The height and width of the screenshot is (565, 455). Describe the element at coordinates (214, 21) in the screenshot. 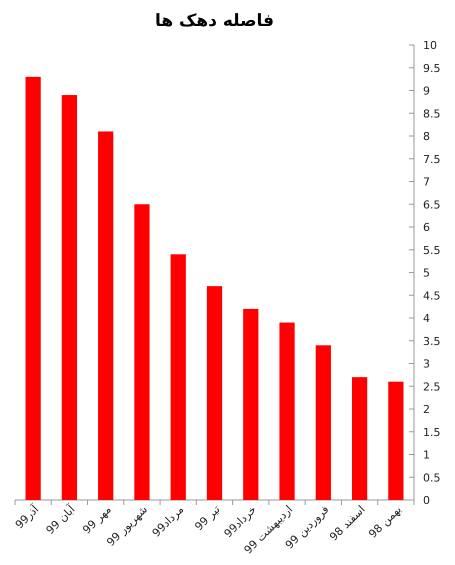

I see `chart-title: فاصله دهک ها` at that location.